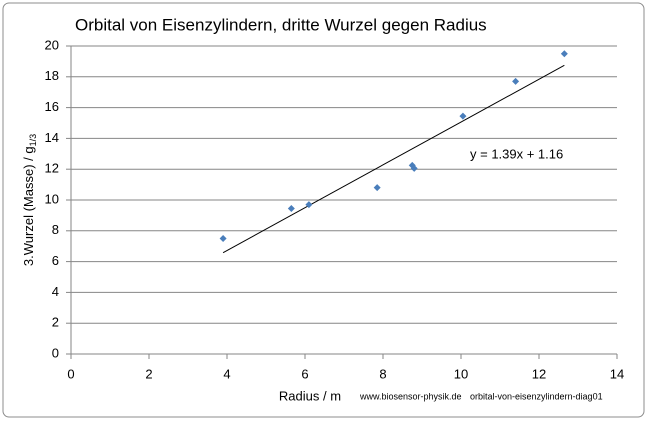 This screenshot has width=649, height=422. What do you see at coordinates (226, 373) in the screenshot?
I see `x-tick-label: 4` at bounding box center [226, 373].